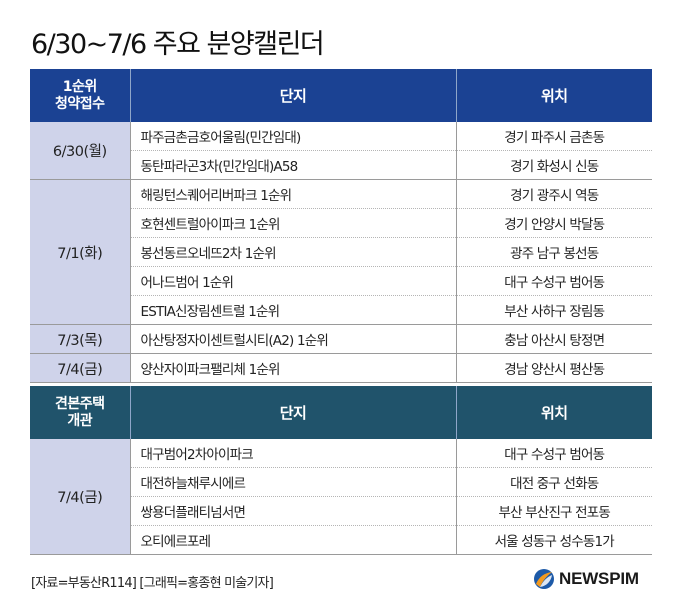 The height and width of the screenshot is (614, 680). Describe the element at coordinates (178, 44) in the screenshot. I see `page-title: 6/30~7/6 주요 분양캘린더` at that location.